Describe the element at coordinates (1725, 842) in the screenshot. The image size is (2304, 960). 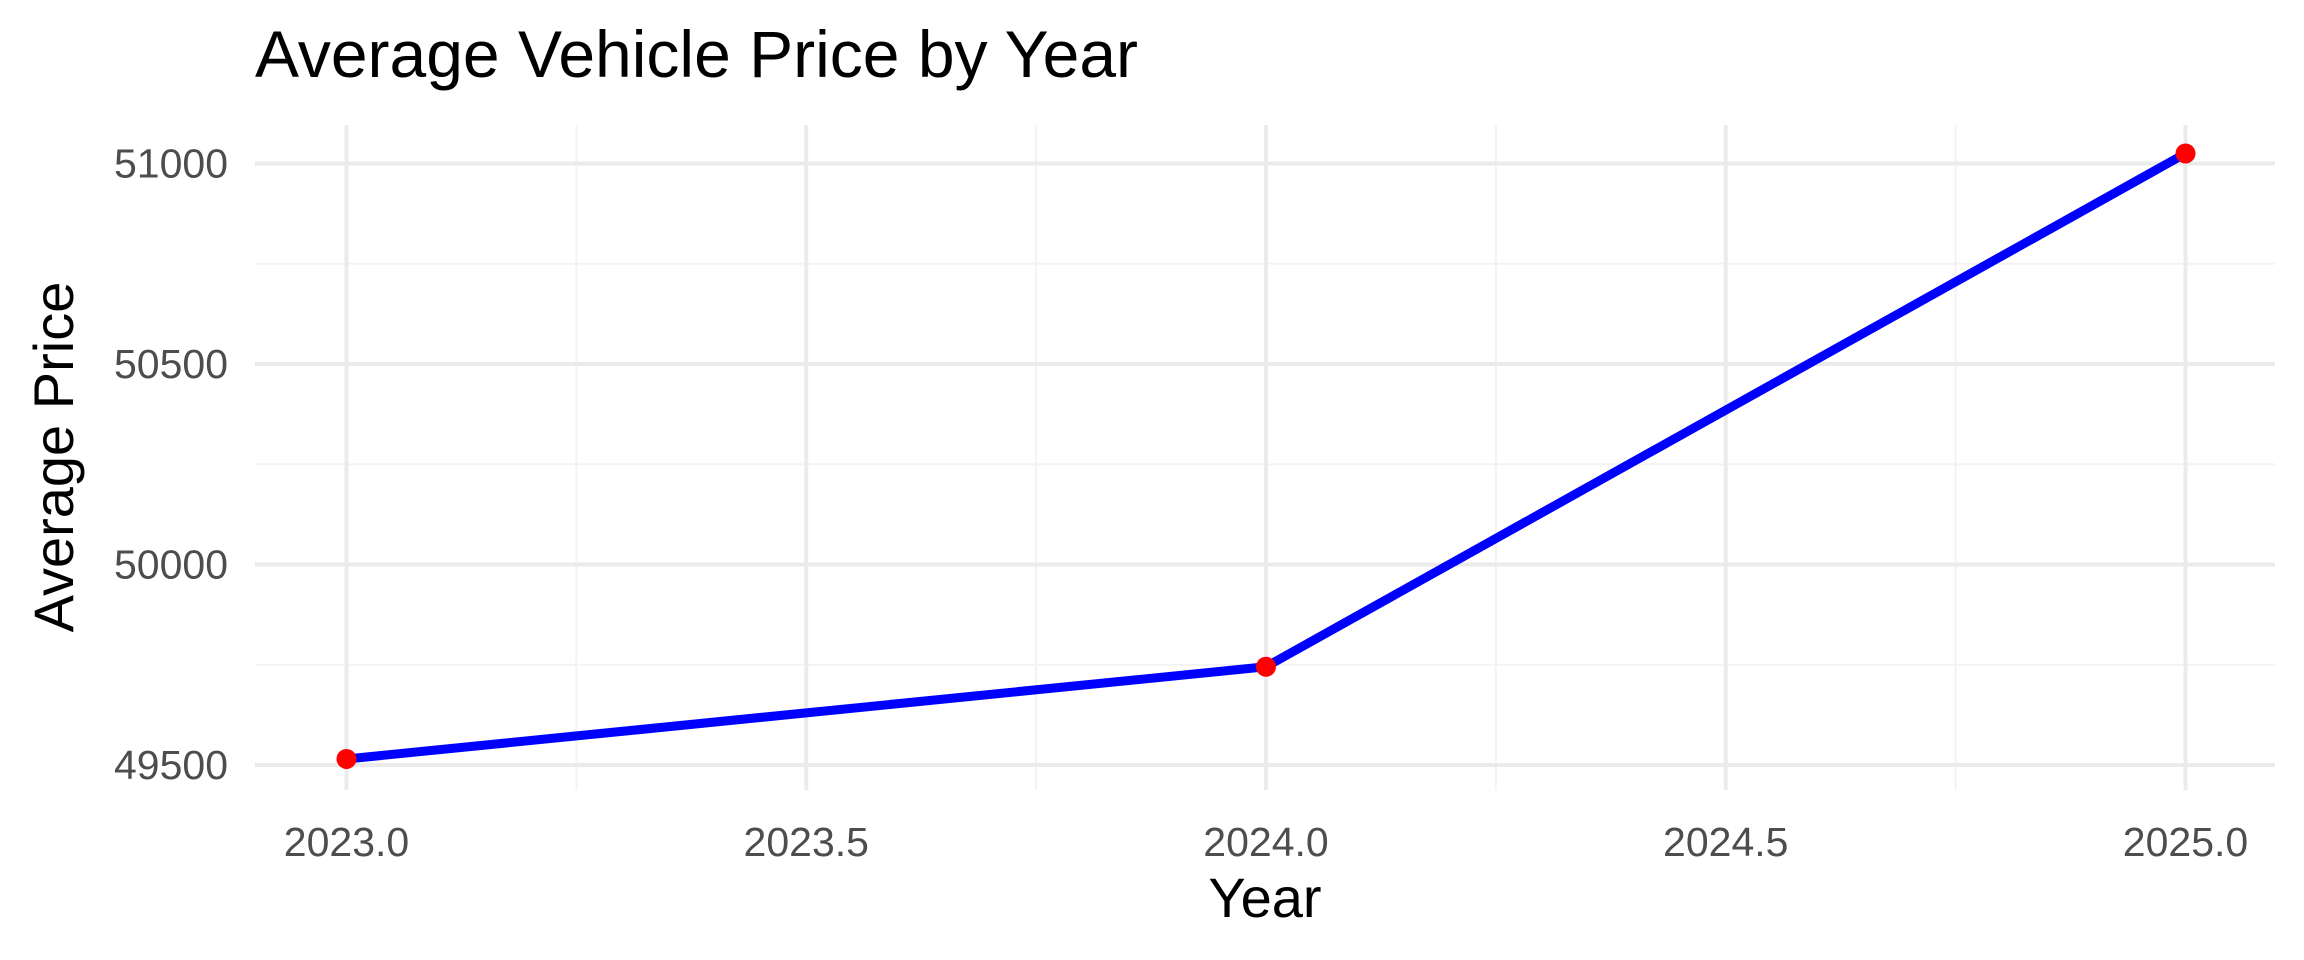
I see `x-tick-label: 2024.5` at that location.